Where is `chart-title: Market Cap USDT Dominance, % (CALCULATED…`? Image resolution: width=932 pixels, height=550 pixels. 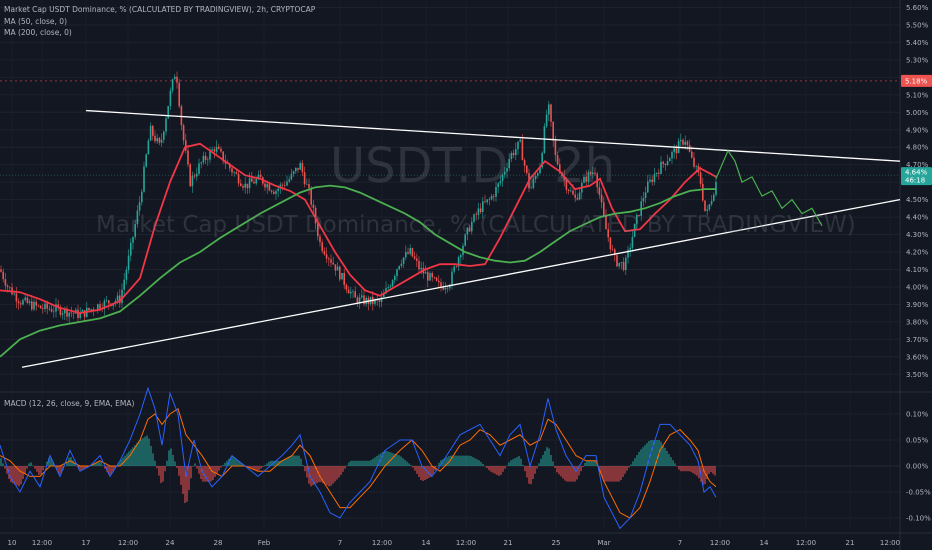
chart-title: Market Cap USDT Dominance, % (CALCULATED… is located at coordinates (160, 9).